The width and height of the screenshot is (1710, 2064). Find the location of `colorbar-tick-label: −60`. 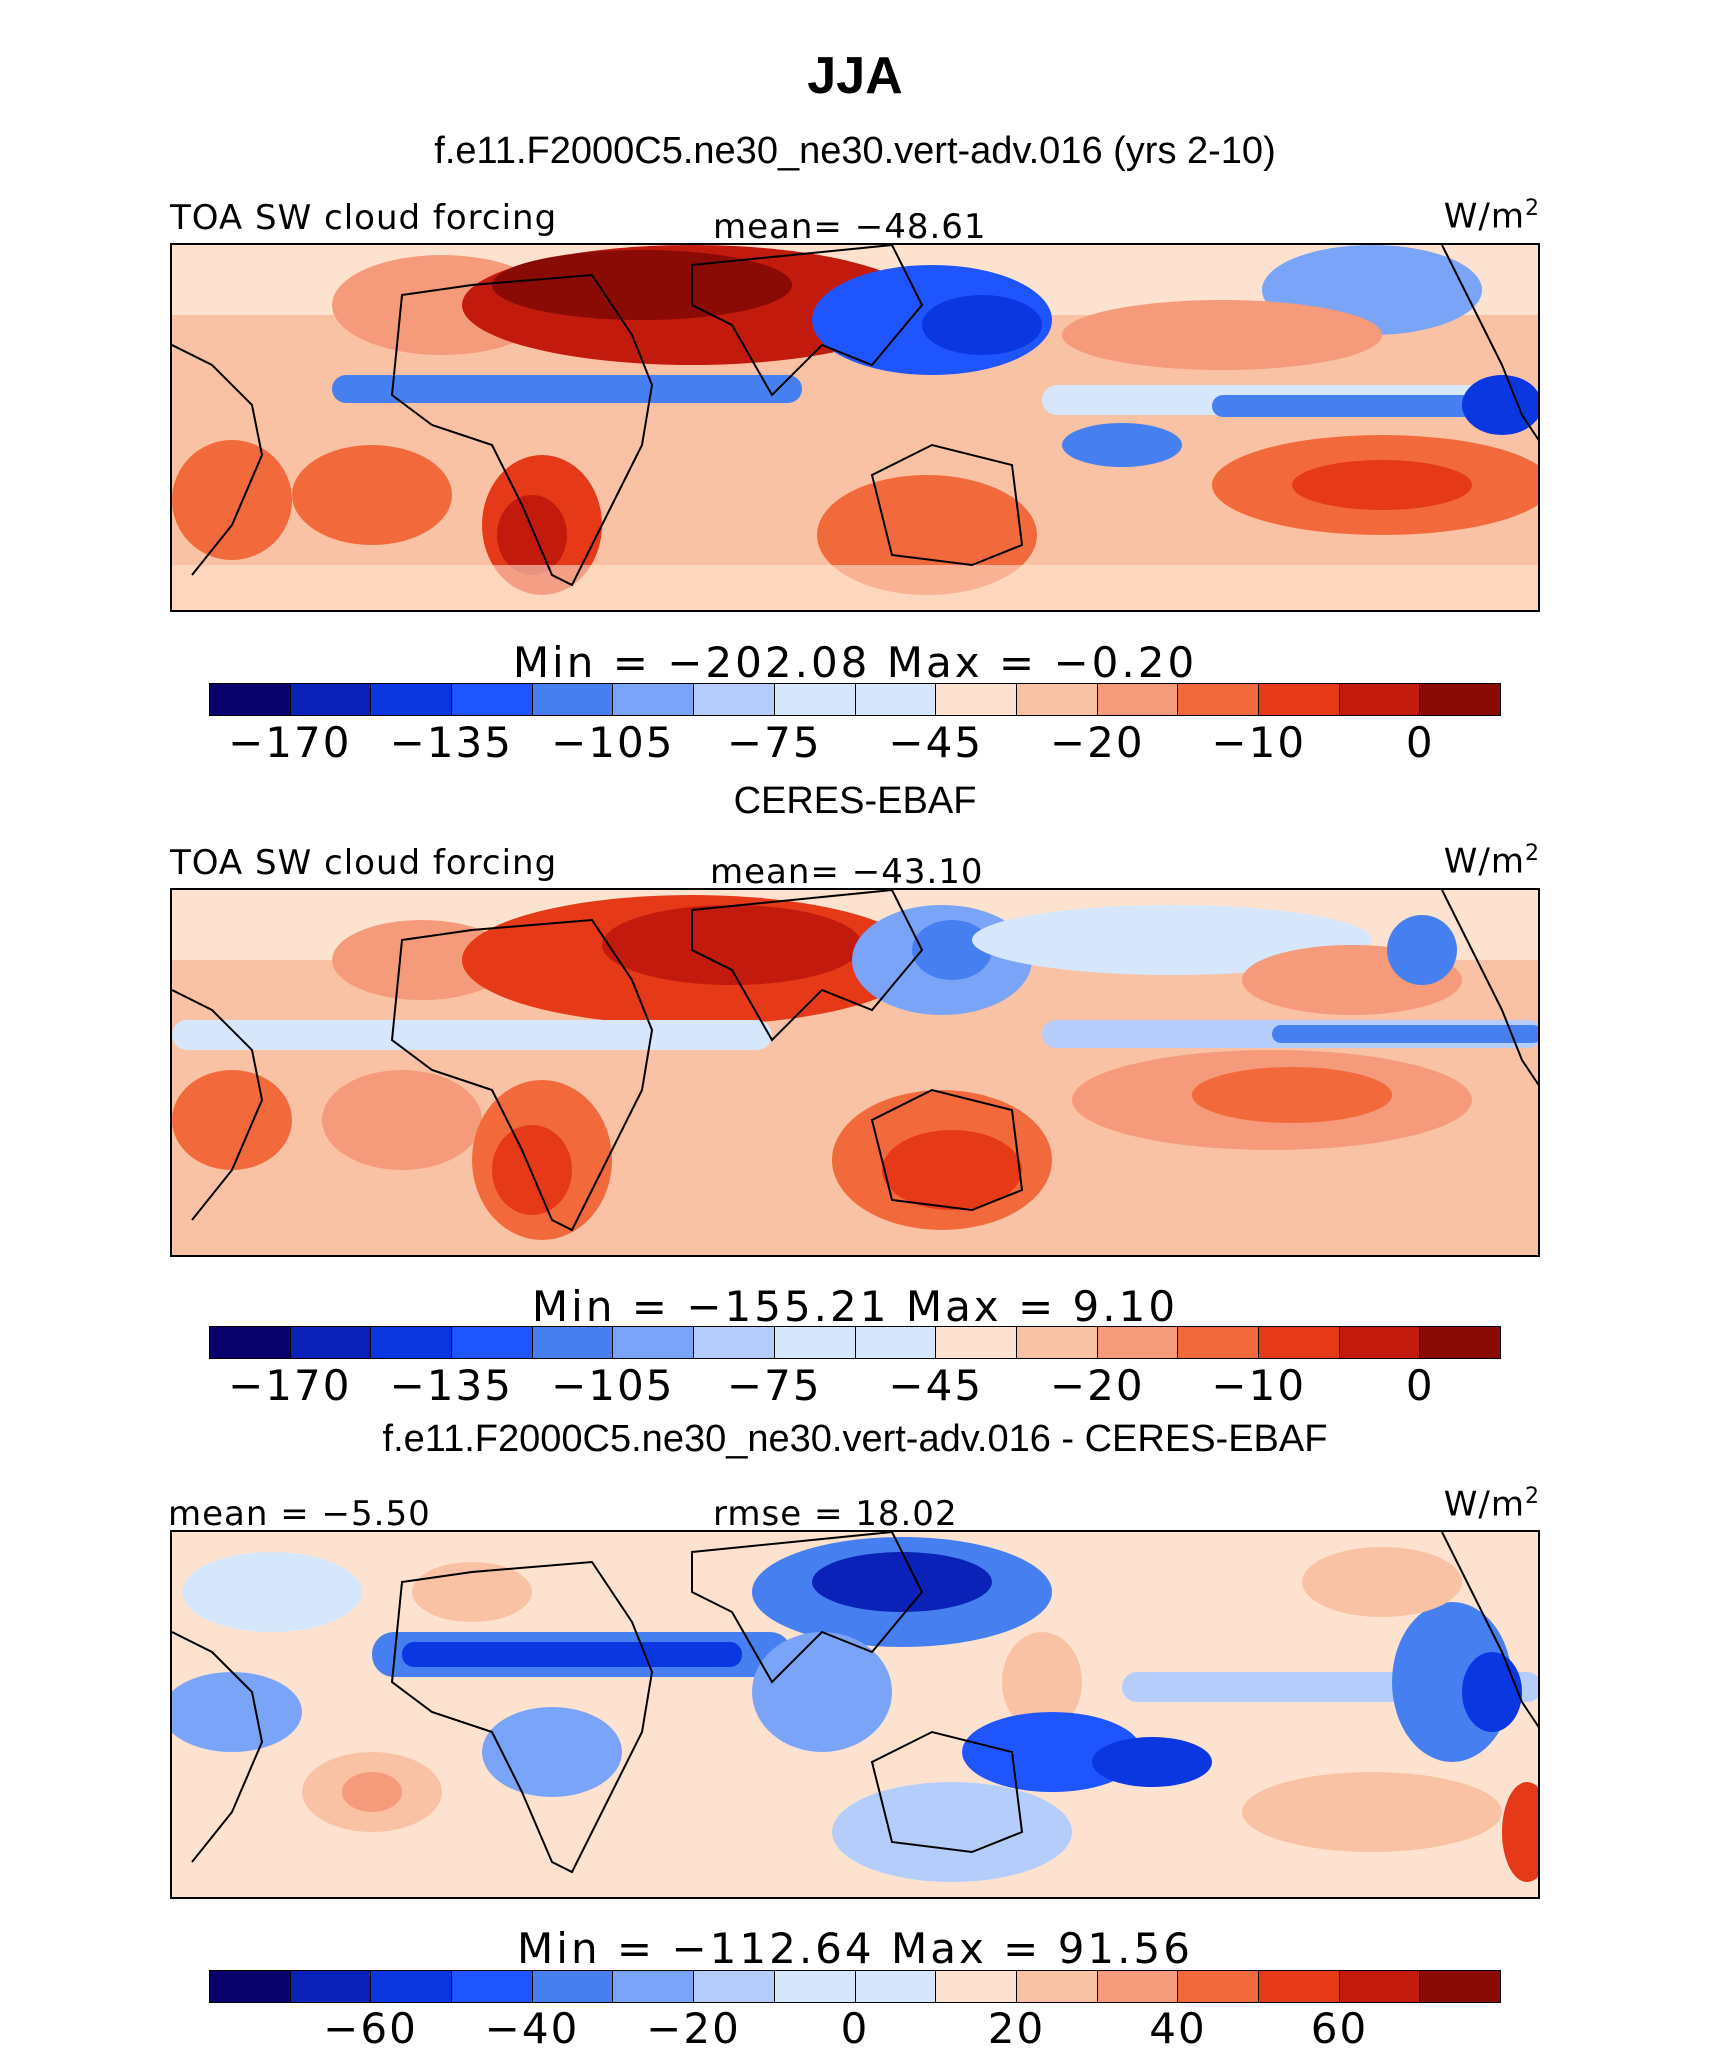

colorbar-tick-label: −60 is located at coordinates (370, 2028).